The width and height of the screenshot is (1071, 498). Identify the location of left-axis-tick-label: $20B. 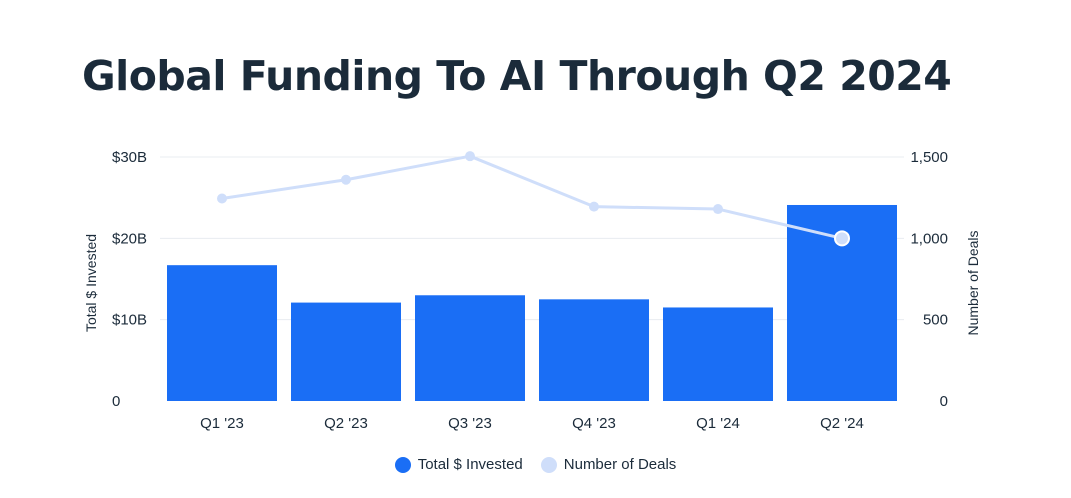
(129, 238).